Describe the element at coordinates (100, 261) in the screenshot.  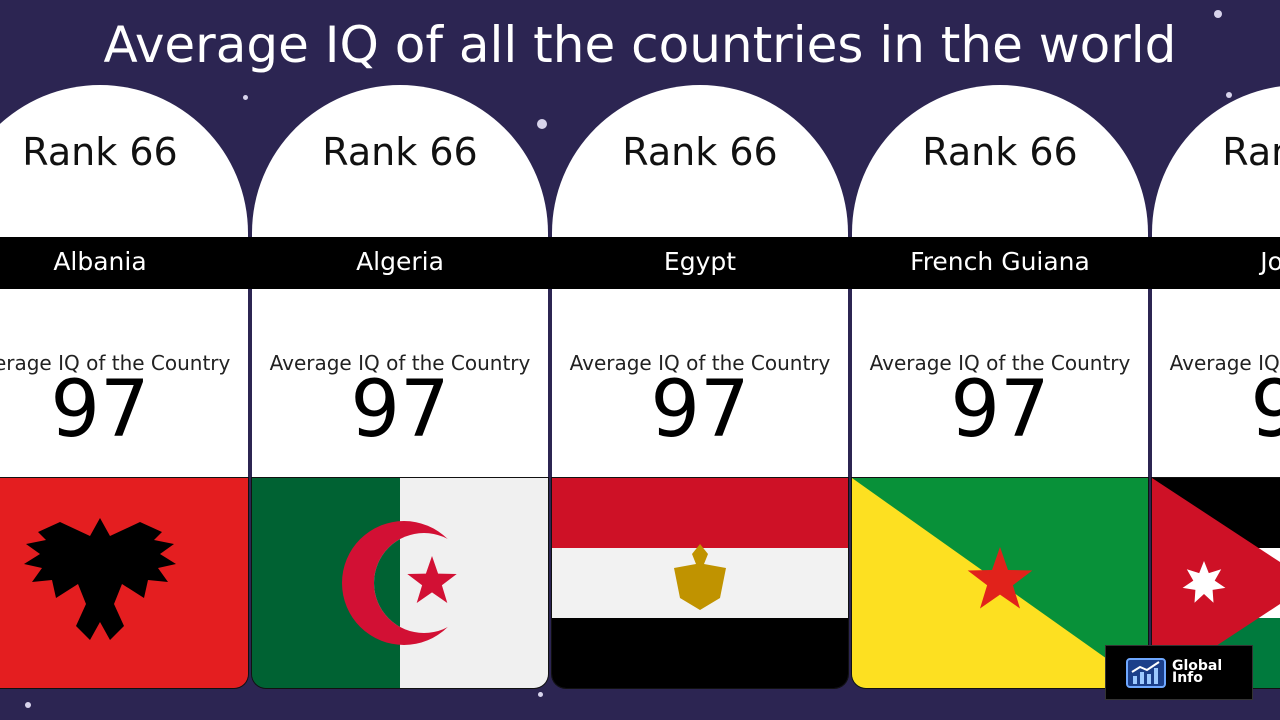
I see `country-name: Albania` at that location.